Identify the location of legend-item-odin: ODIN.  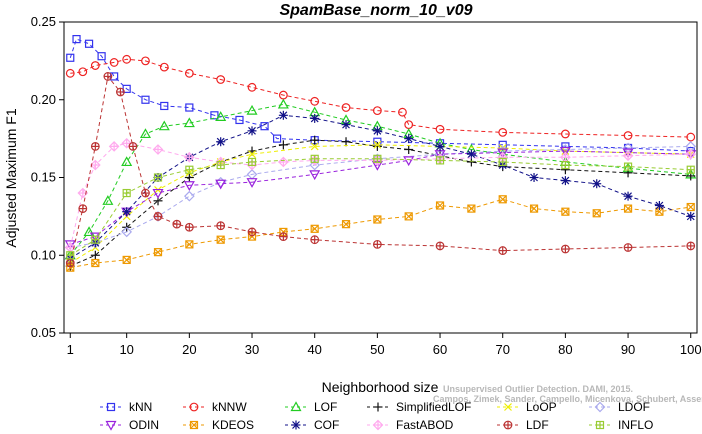
(129, 425).